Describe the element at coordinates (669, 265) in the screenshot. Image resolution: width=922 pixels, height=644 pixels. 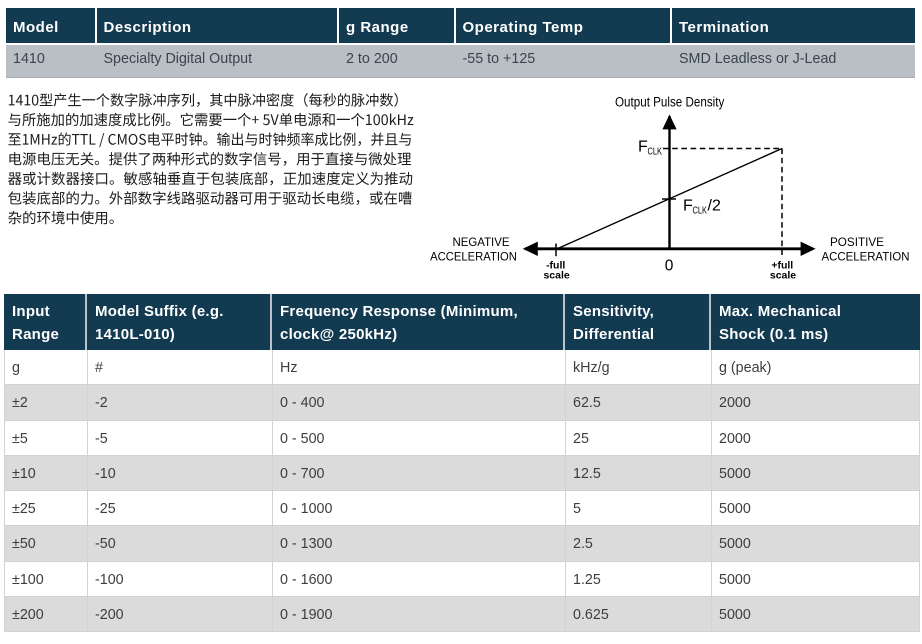
I see `svg-text: 0` at that location.